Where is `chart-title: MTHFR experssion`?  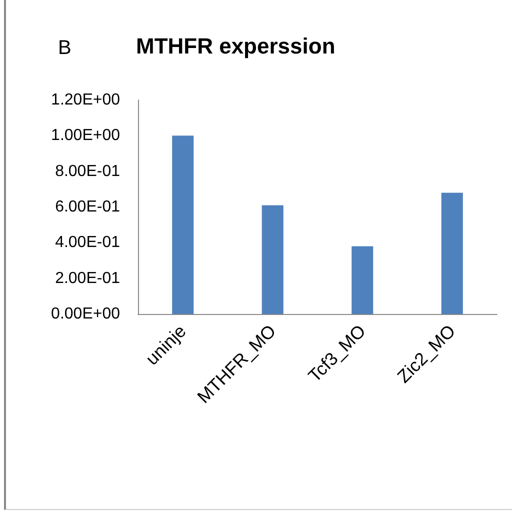 chart-title: MTHFR experssion is located at coordinates (236, 46).